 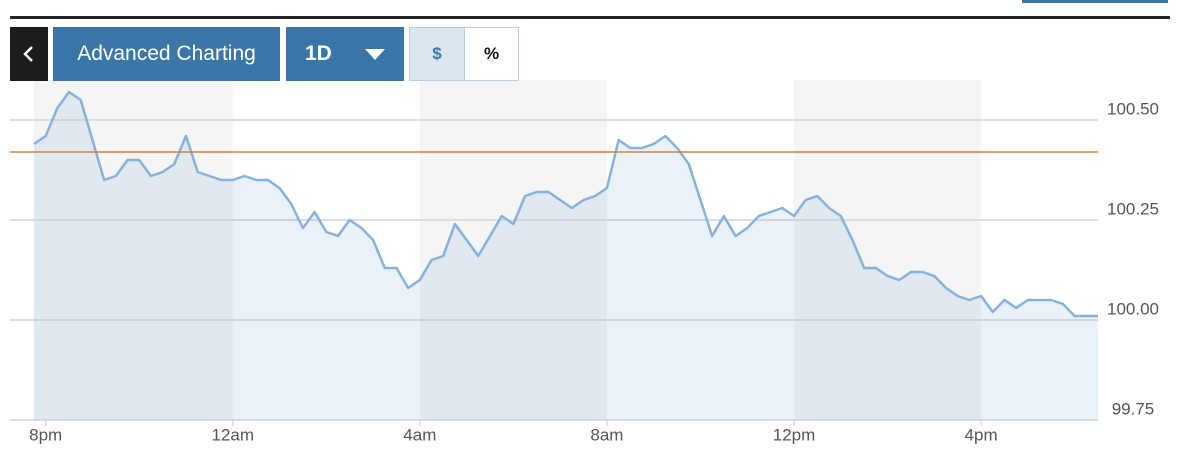 I want to click on top-button, so click(x=1095, y=1).